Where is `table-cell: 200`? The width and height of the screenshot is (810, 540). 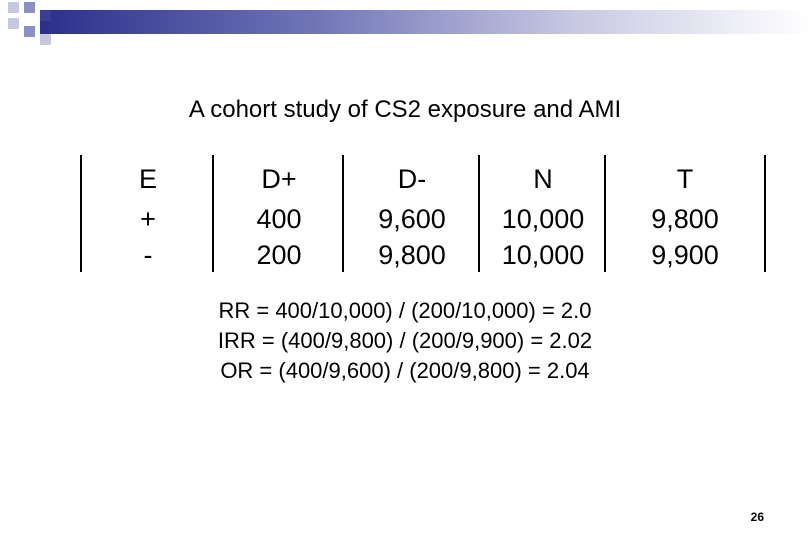 table-cell: 200 is located at coordinates (279, 255).